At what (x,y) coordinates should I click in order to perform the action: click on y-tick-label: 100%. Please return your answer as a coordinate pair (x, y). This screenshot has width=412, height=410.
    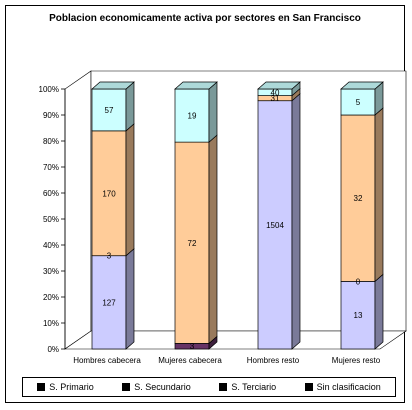
    Looking at the image, I should click on (49, 89).